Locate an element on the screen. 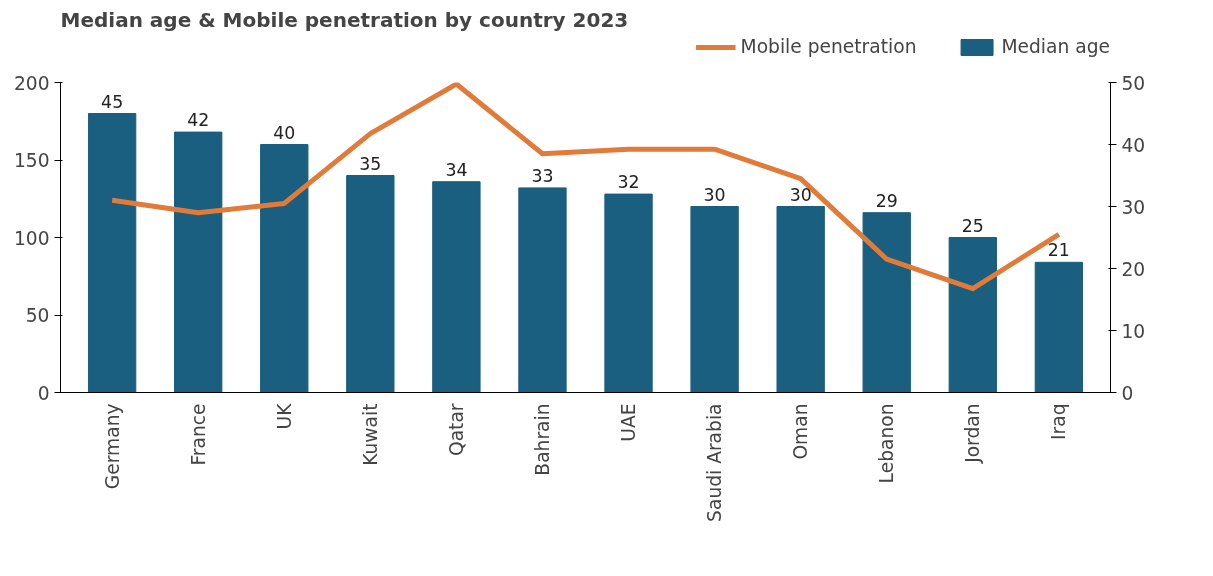 This screenshot has height=576, width=1213. x-tick-label: Kuwait is located at coordinates (370, 434).